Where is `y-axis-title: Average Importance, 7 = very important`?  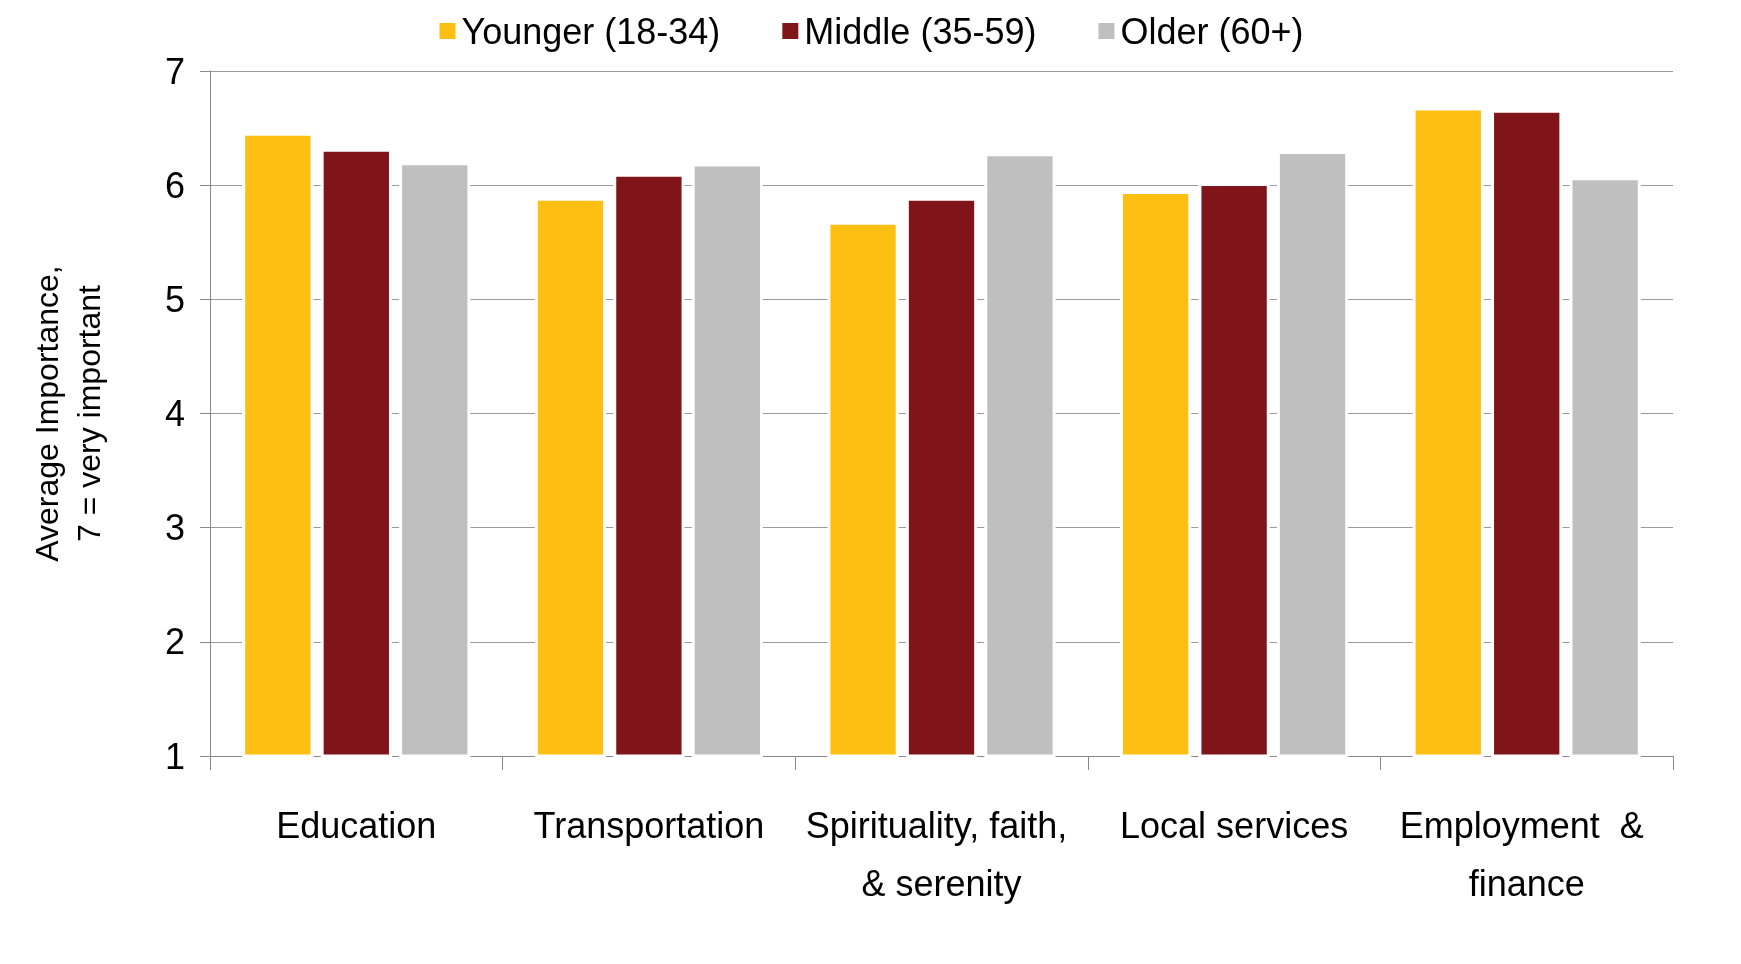 y-axis-title: Average Importance, 7 = very important is located at coordinates (68, 413).